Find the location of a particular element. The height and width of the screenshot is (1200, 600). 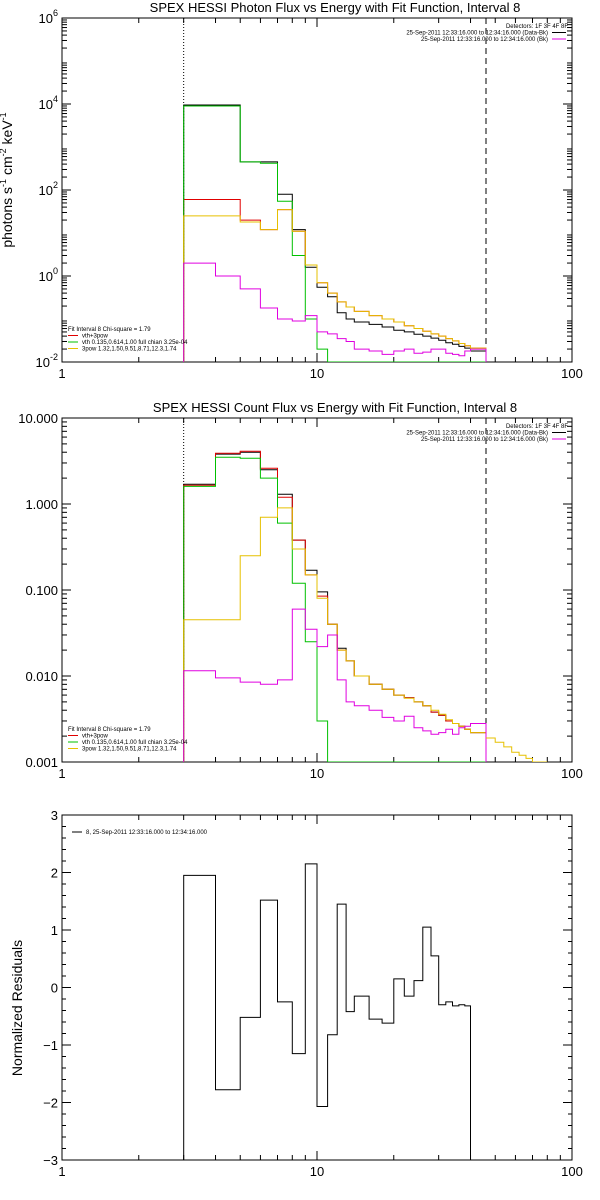

residuals-y-tick-label: 0 is located at coordinates (54, 988).